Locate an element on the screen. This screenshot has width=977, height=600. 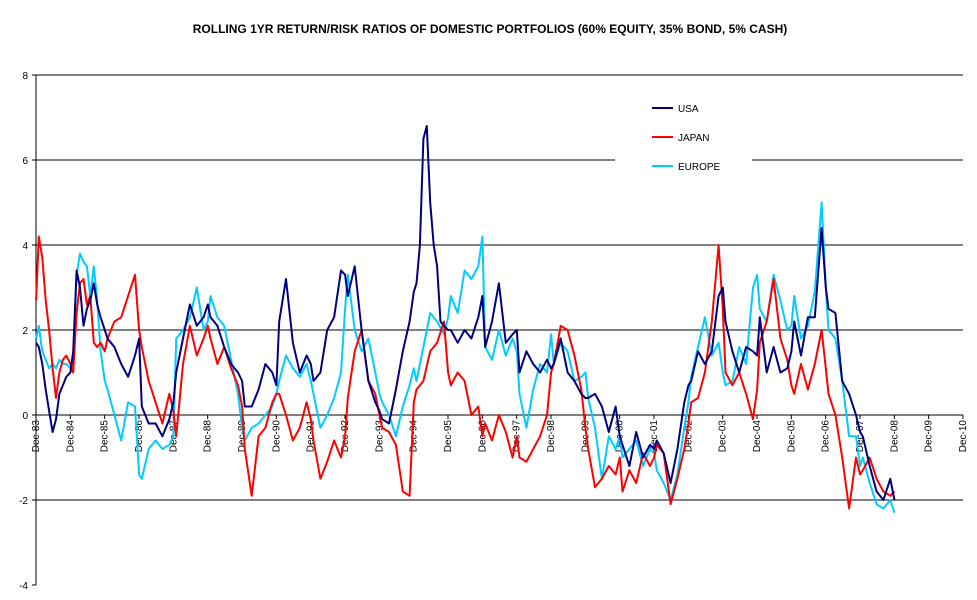
x-tick-label: Dec-02 is located at coordinates (688, 436).